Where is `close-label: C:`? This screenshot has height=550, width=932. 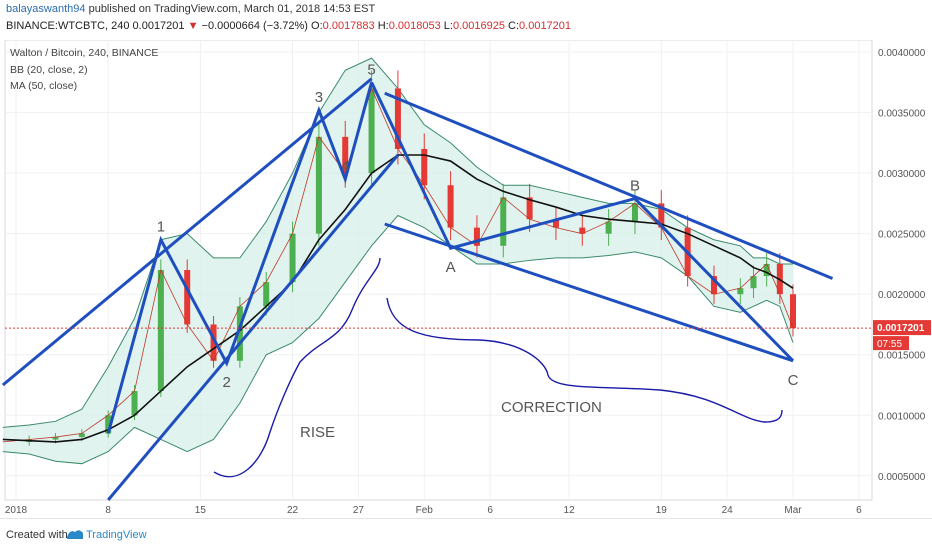 close-label: C: is located at coordinates (514, 26).